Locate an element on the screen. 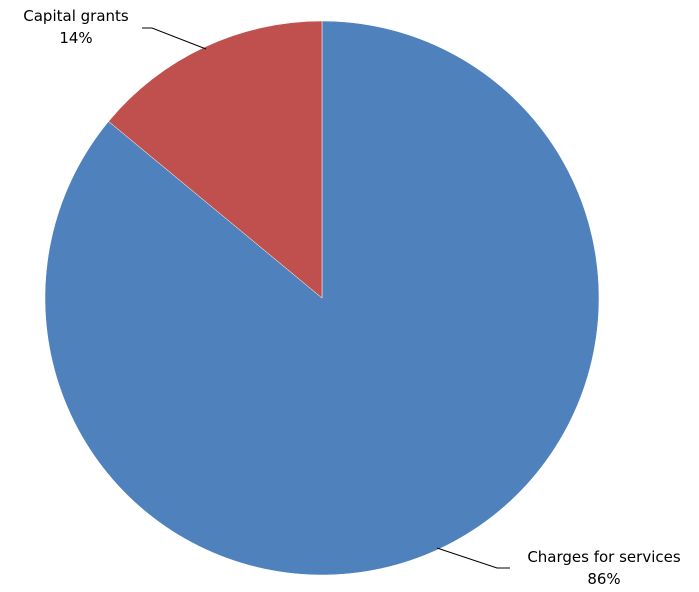 The height and width of the screenshot is (592, 699). data-label-name-capital-grants: Capital grants is located at coordinates (76, 16).